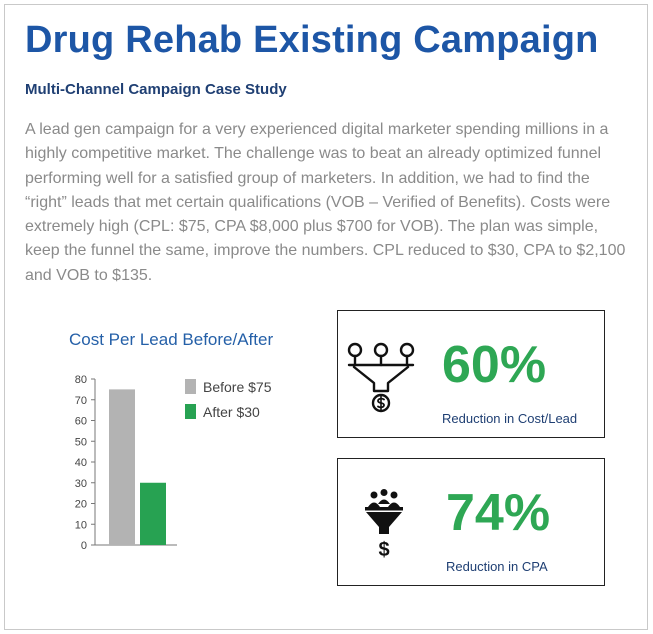  What do you see at coordinates (156, 89) in the screenshot?
I see `page-subtitle: Multi-Channel Campaign Case Study` at bounding box center [156, 89].